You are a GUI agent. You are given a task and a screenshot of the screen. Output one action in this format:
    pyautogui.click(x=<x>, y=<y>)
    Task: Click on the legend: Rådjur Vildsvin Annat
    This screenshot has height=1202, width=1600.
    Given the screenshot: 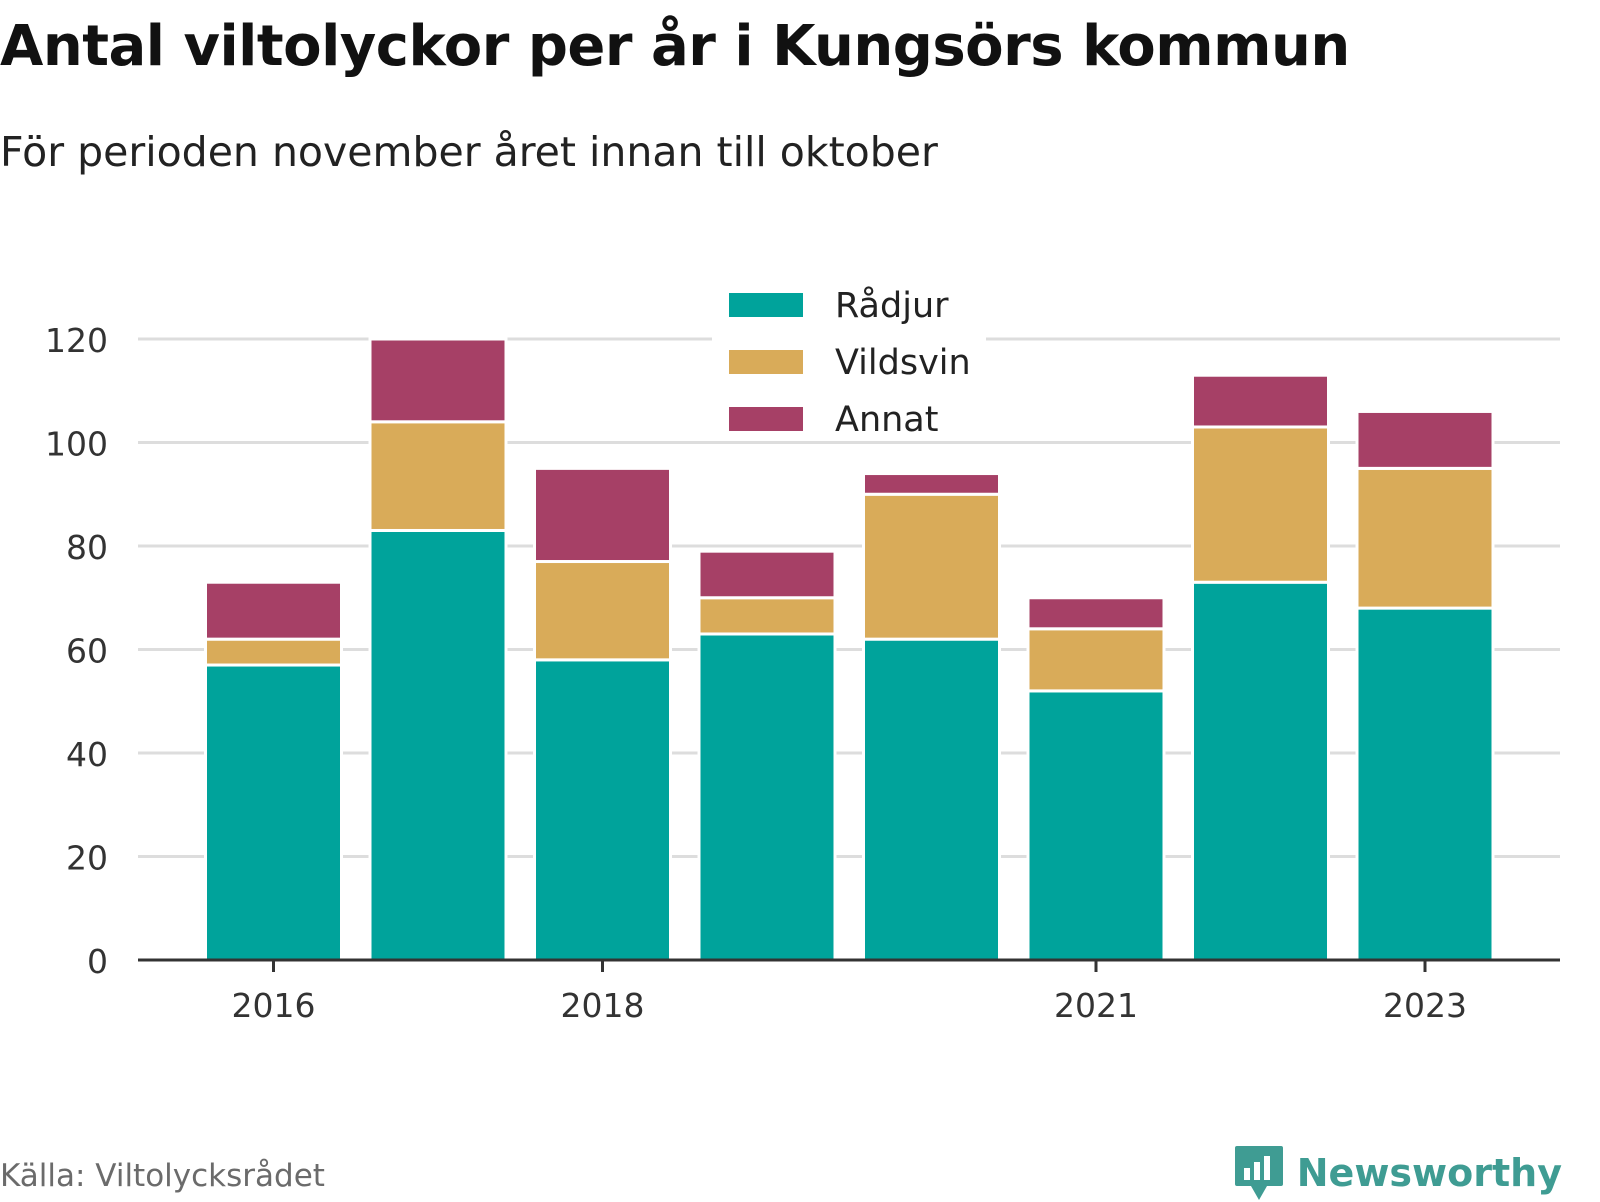 What is the action you would take?
    pyautogui.click(x=849, y=361)
    